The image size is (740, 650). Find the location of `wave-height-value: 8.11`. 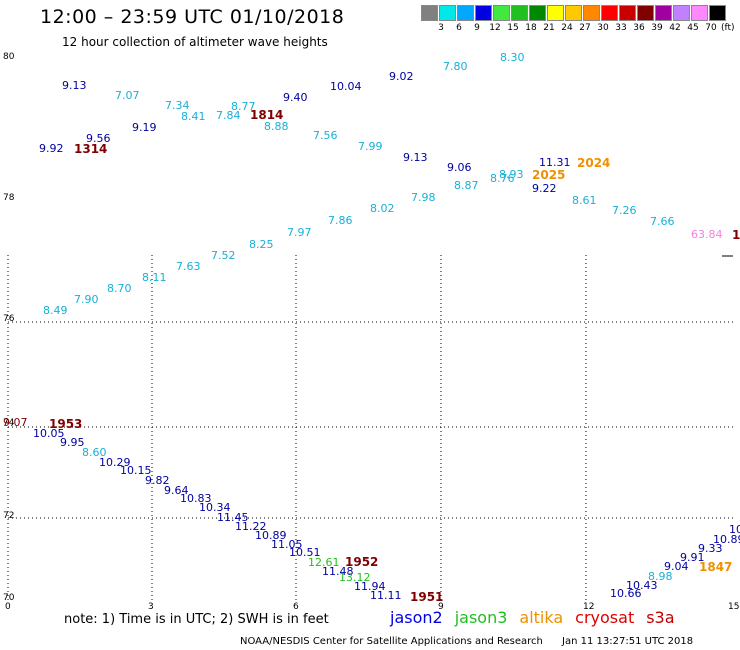

wave-height-value: 8.11 is located at coordinates (154, 277).